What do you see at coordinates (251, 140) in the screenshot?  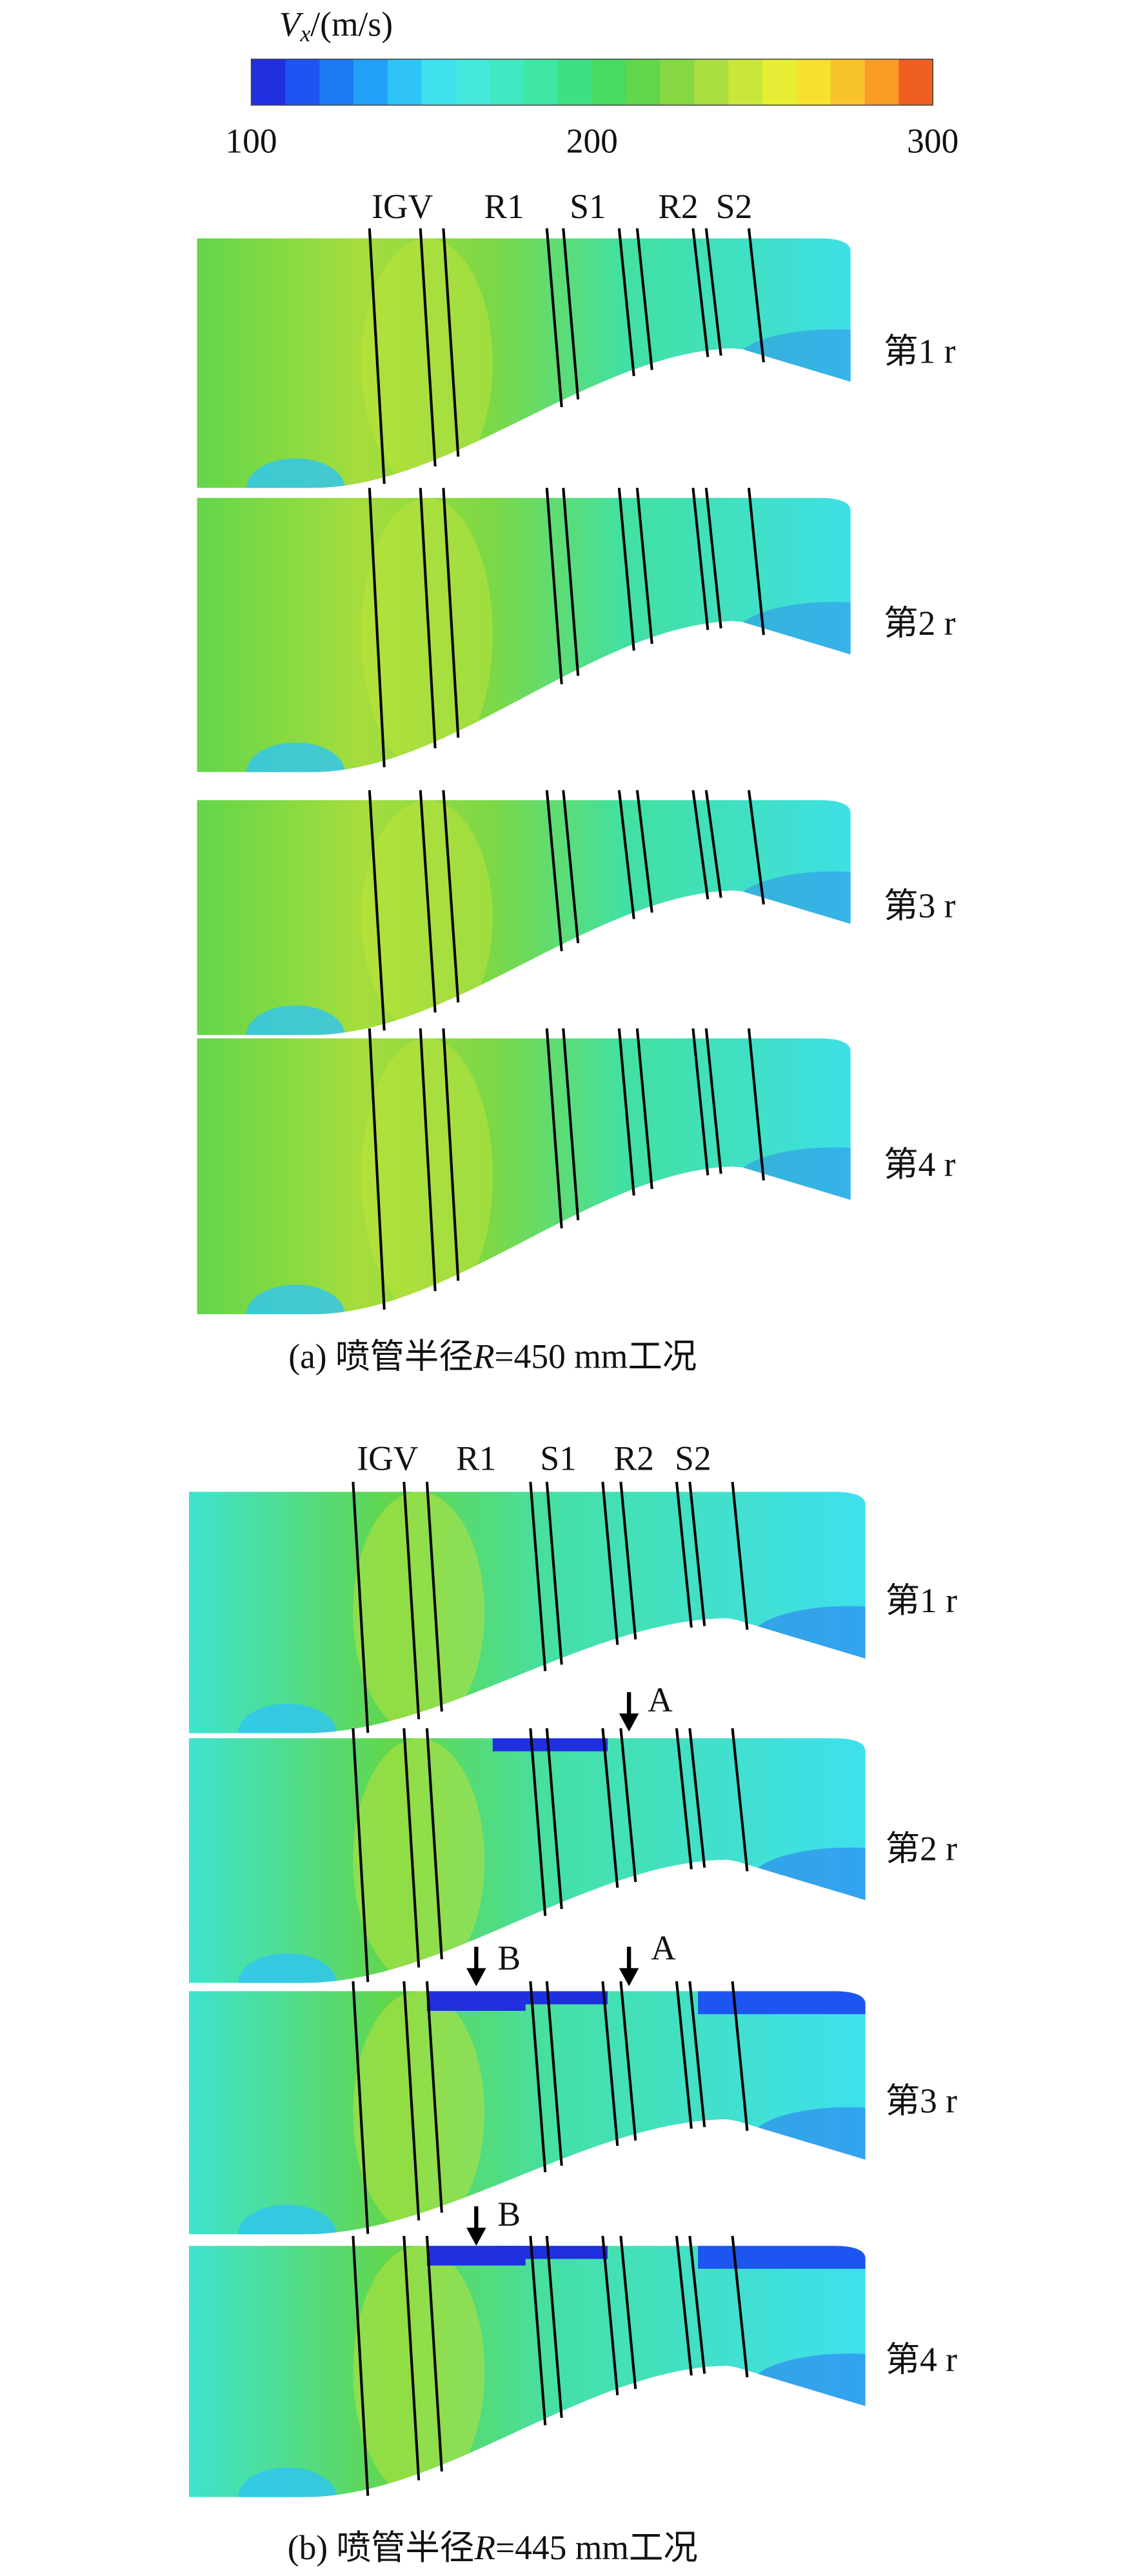 I see `colorbar-tick-label: 100` at bounding box center [251, 140].